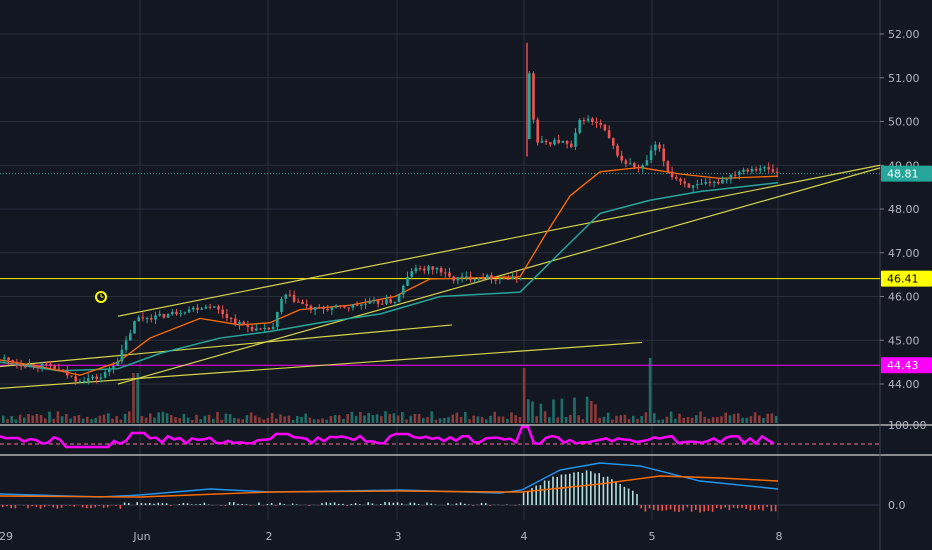 The image size is (932, 550). I want to click on price-axis-label: 47.00, so click(904, 253).